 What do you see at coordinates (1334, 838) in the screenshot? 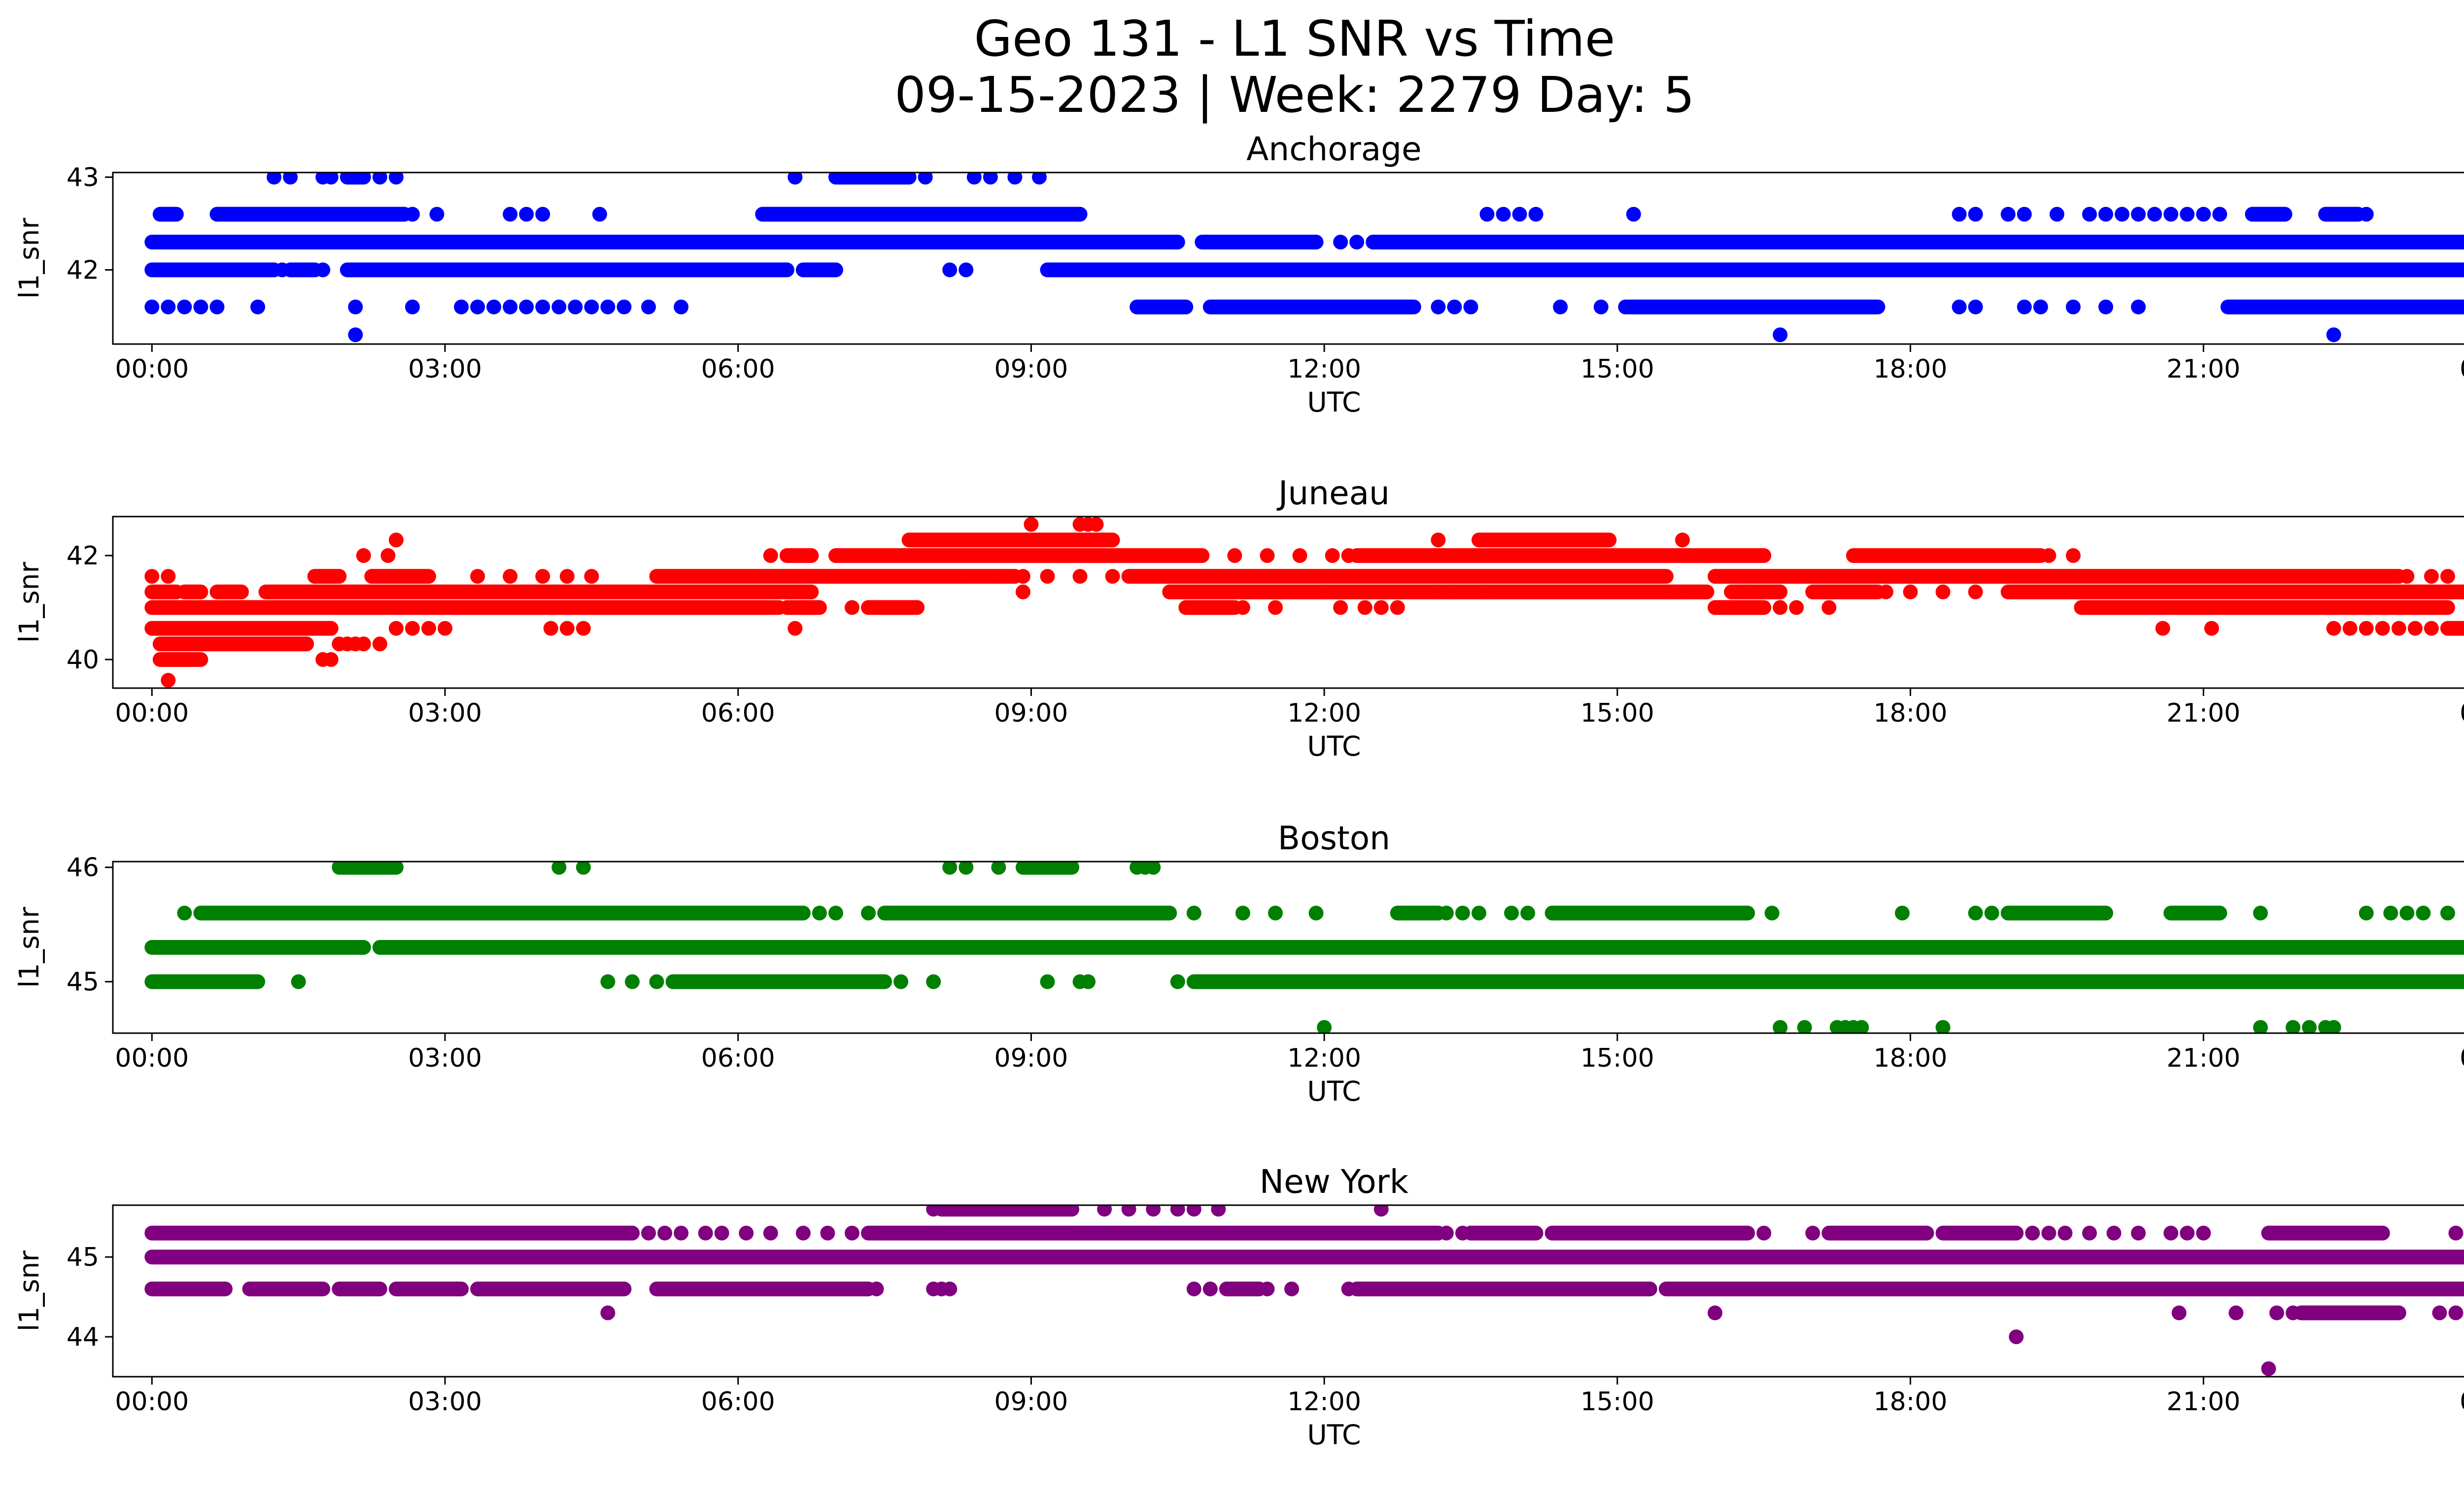
I see `subplot-title: Boston` at bounding box center [1334, 838].